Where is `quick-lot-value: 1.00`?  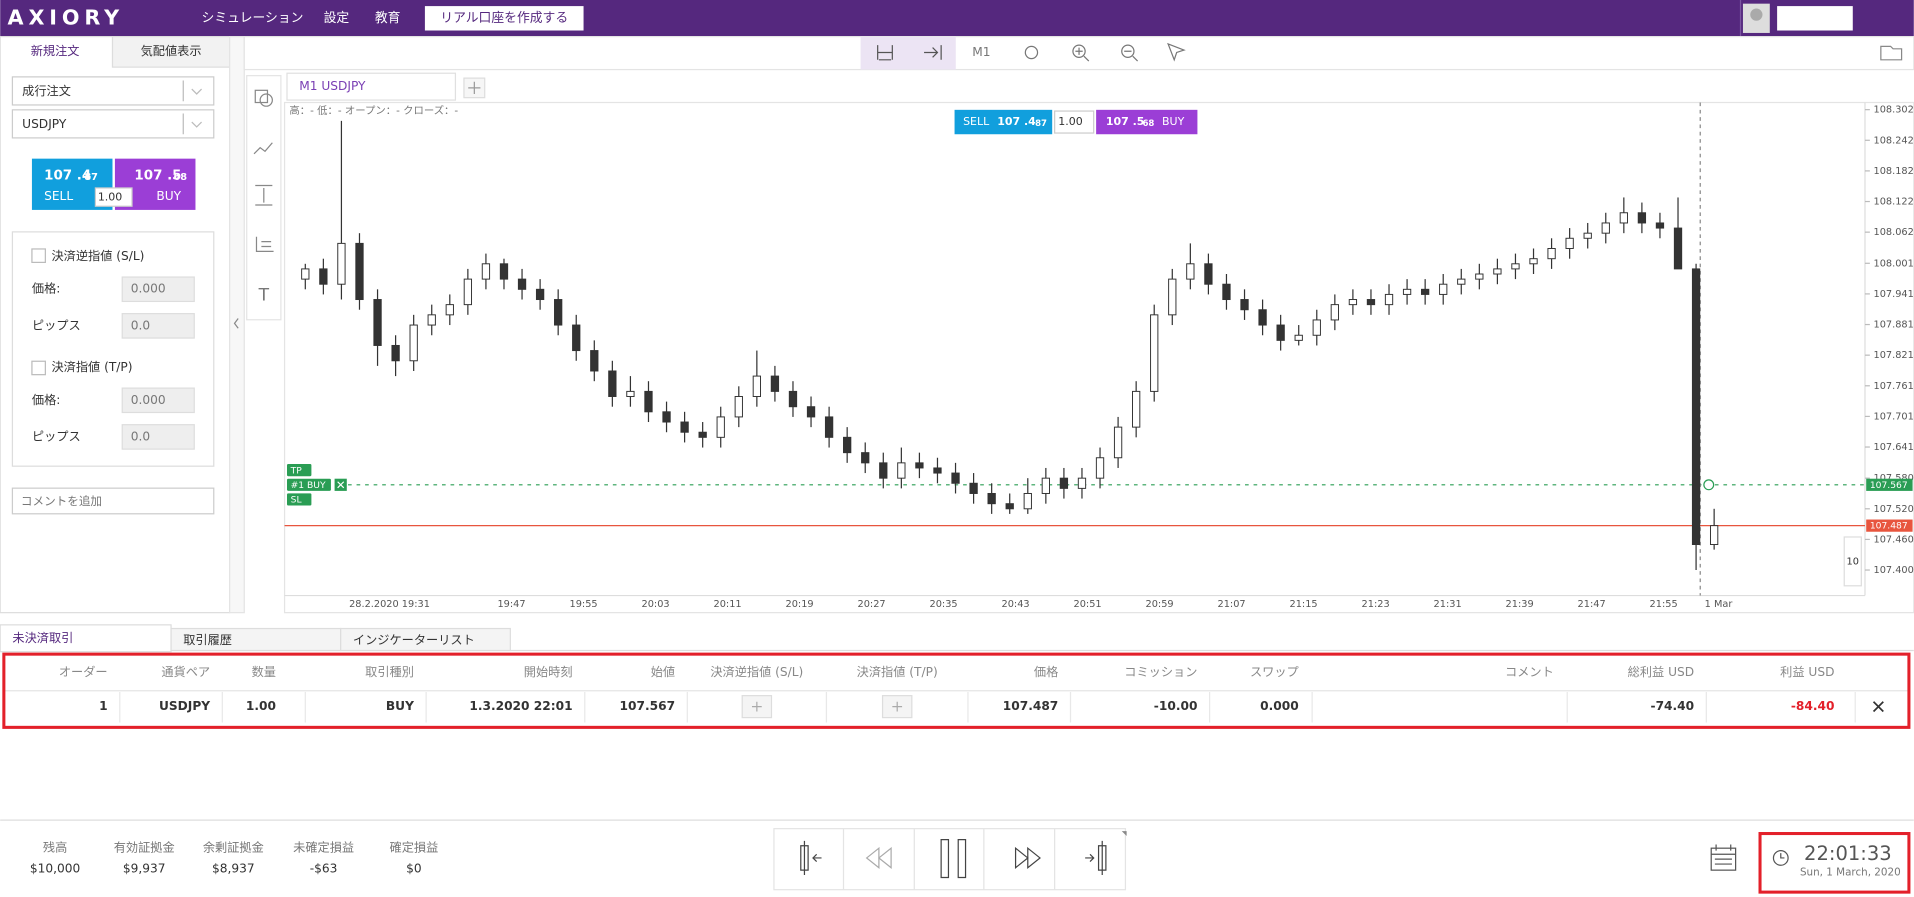
quick-lot-value: 1.00 is located at coordinates (1070, 121).